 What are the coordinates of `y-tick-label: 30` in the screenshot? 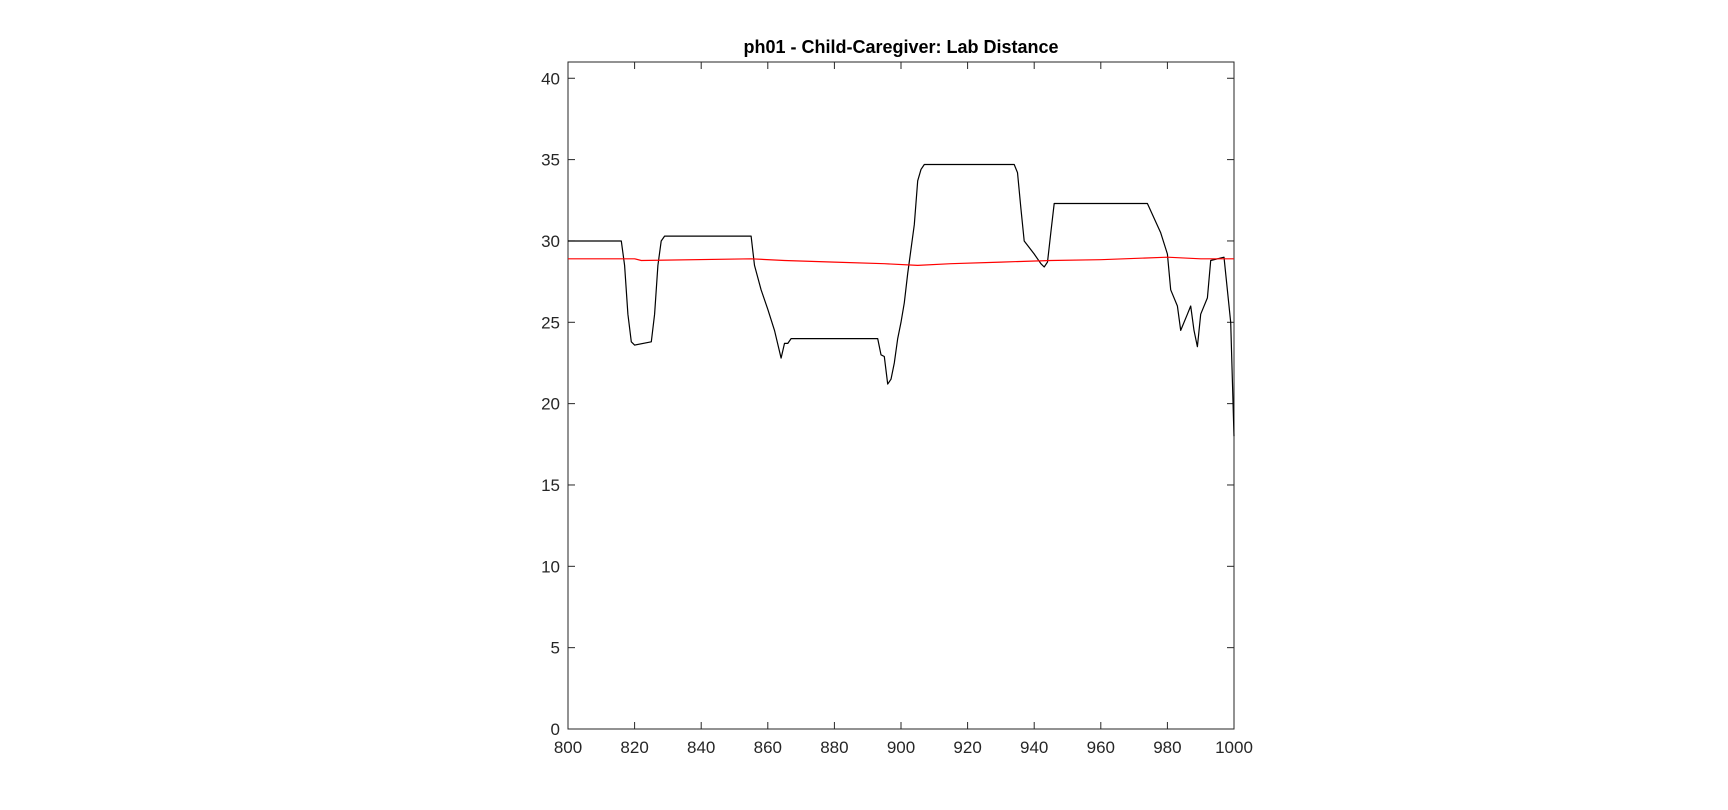 It's located at (550, 241).